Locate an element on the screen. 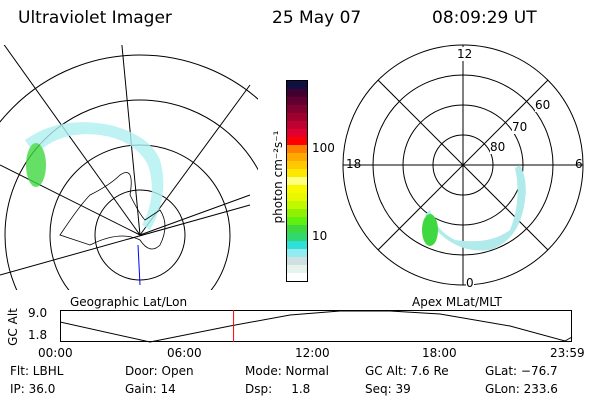  dsp: Dsp: 1.8 is located at coordinates (278, 389).